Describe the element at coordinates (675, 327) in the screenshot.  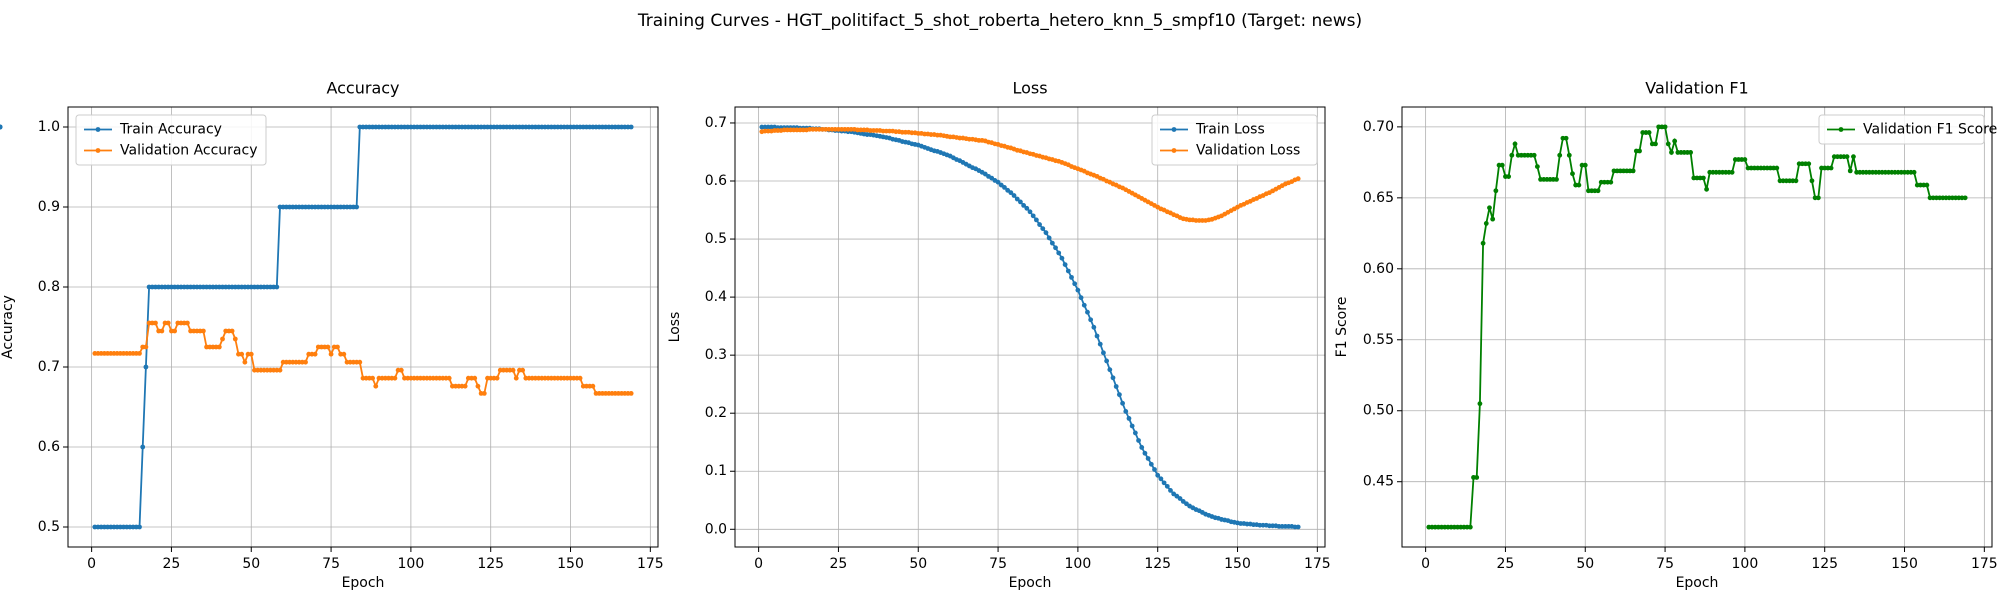
I see `y-axis-label: Loss` at that location.